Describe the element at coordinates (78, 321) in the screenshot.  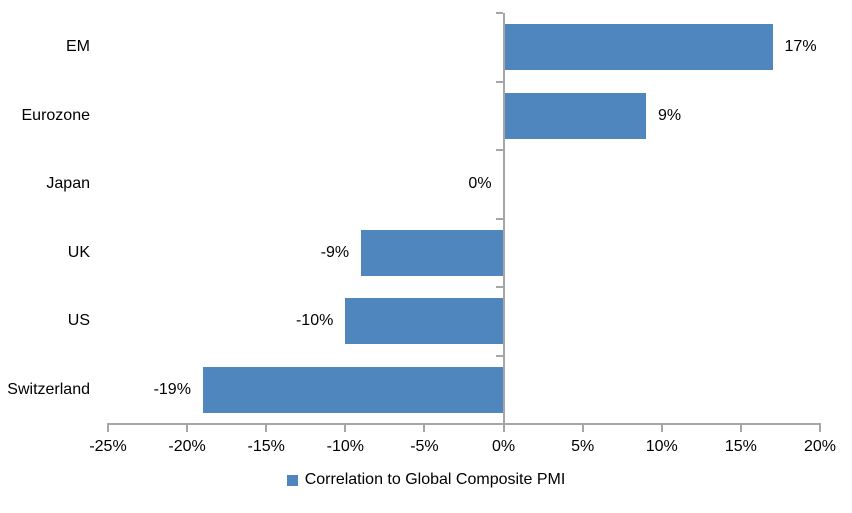
I see `category-label: US` at that location.